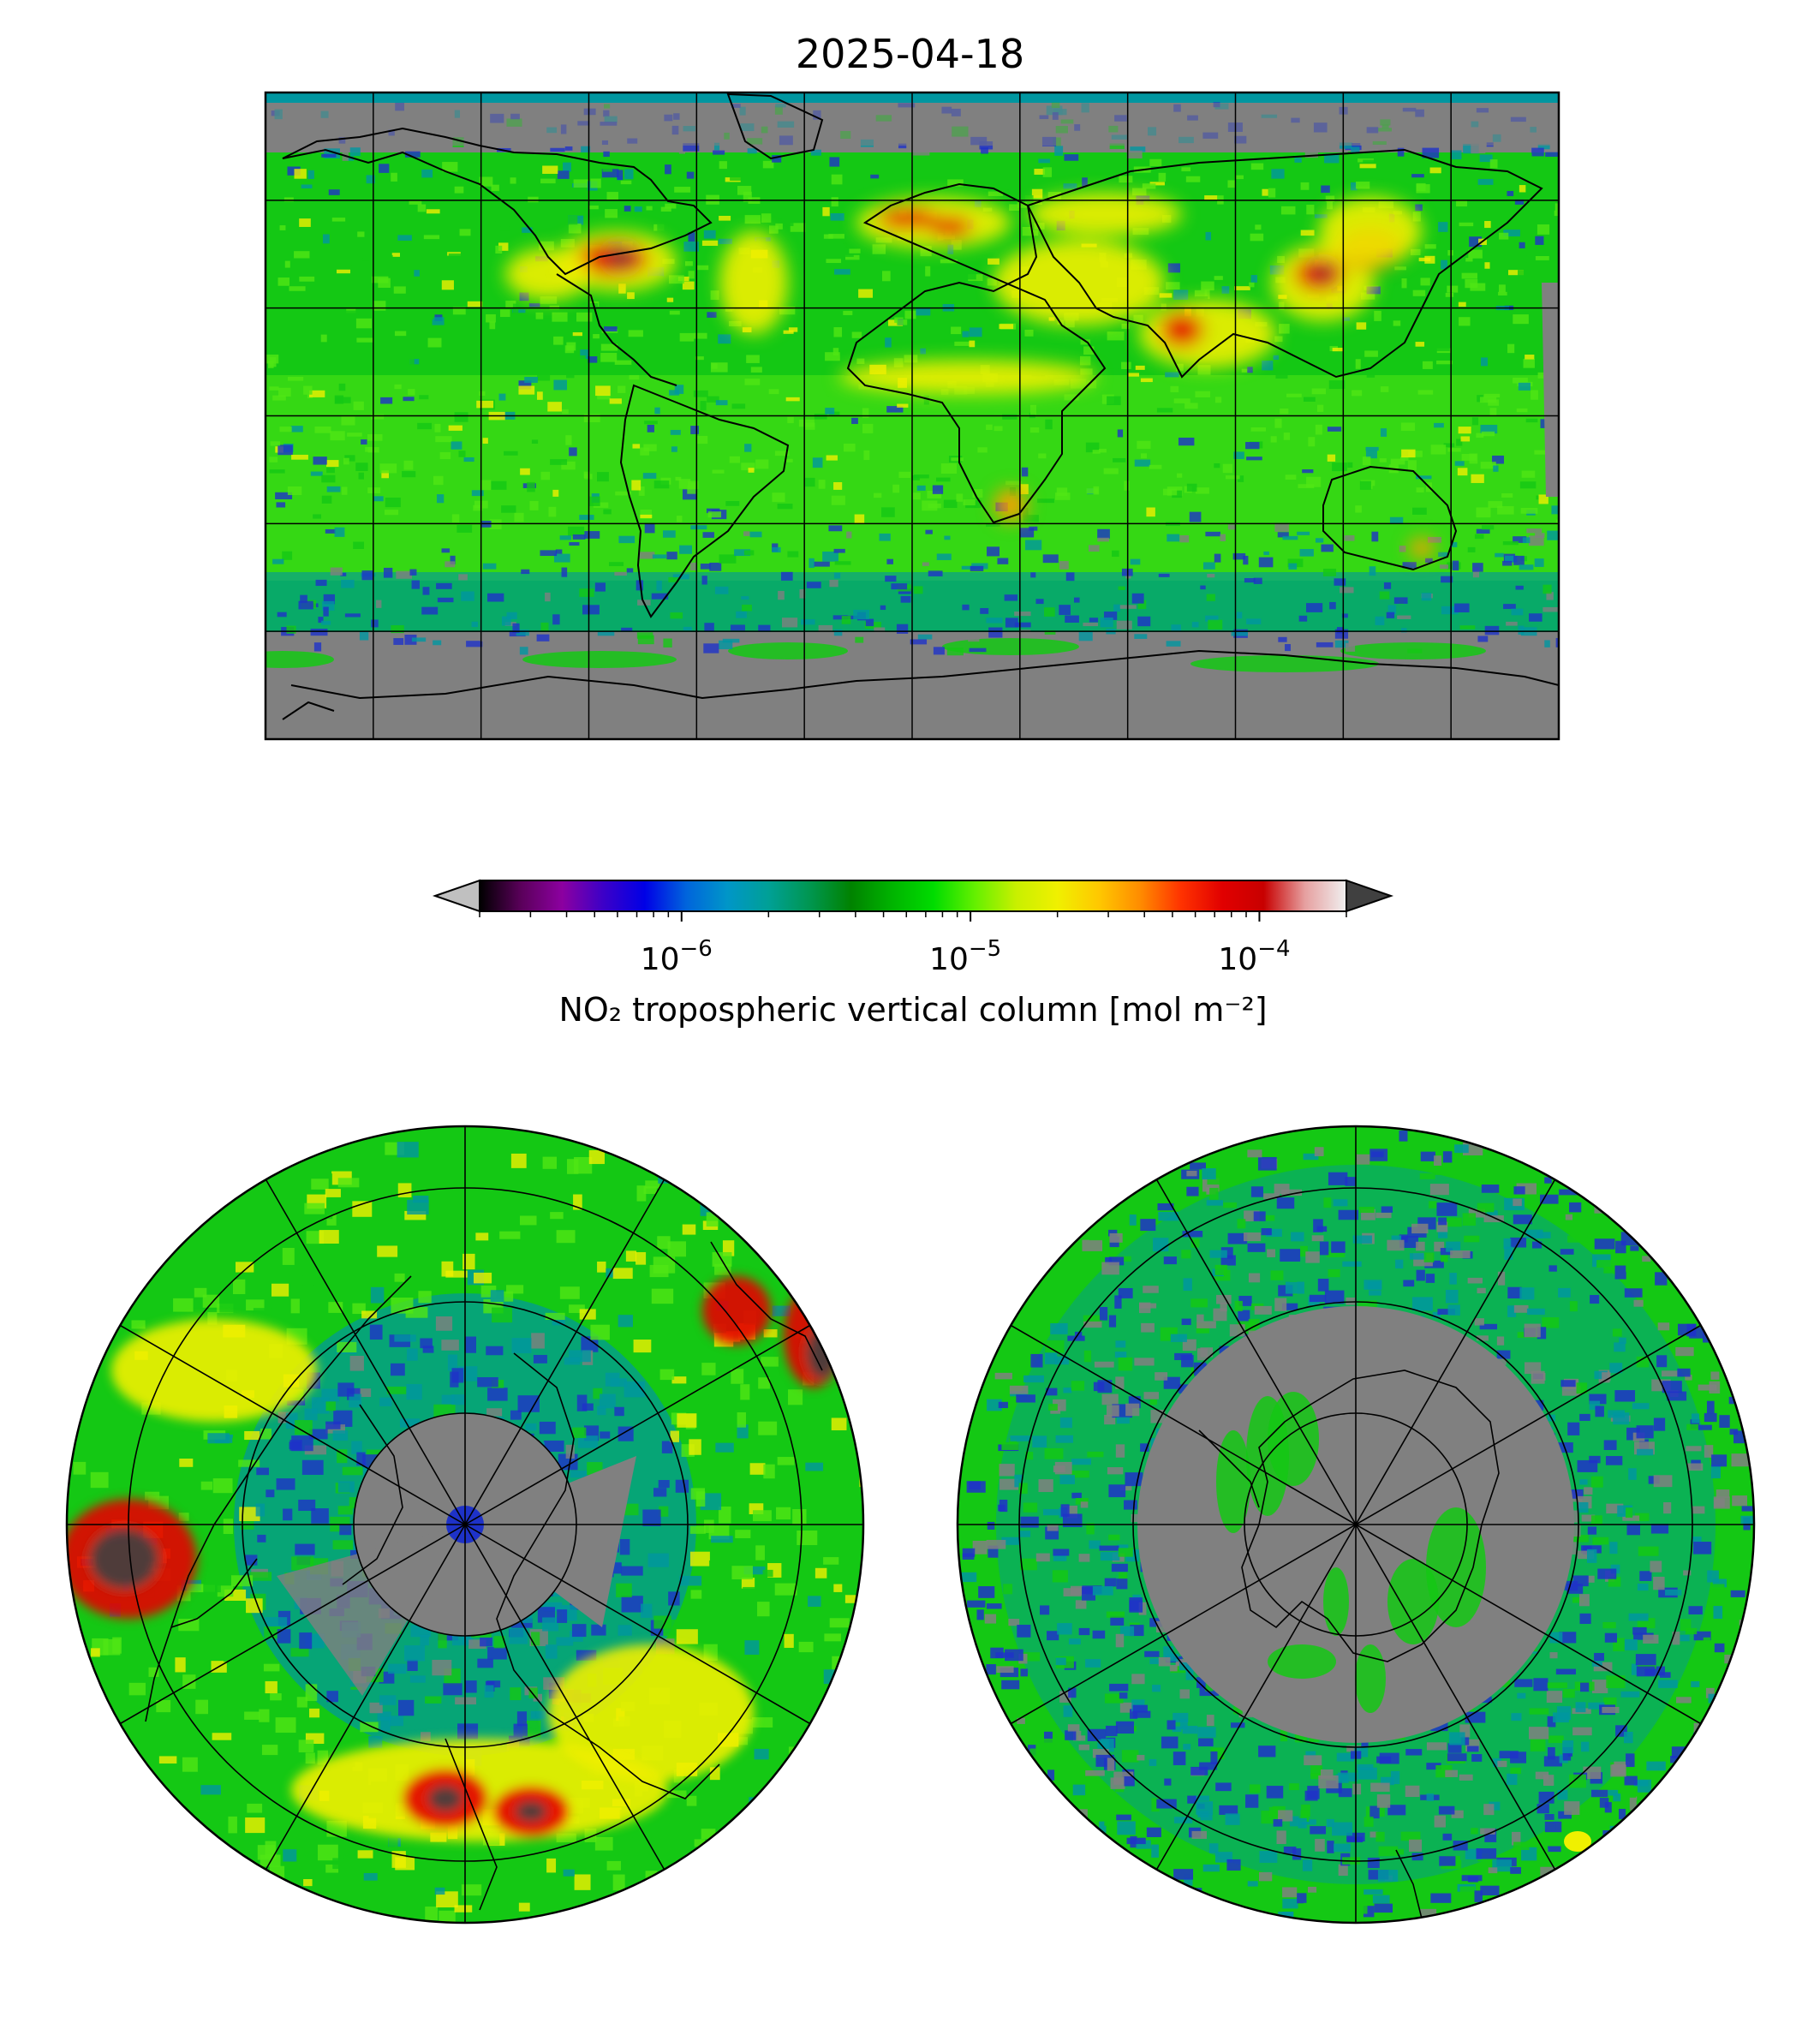 The width and height of the screenshot is (1820, 2023). Describe the element at coordinates (913, 914) in the screenshot. I see `colorbar-minor-ticks` at that location.